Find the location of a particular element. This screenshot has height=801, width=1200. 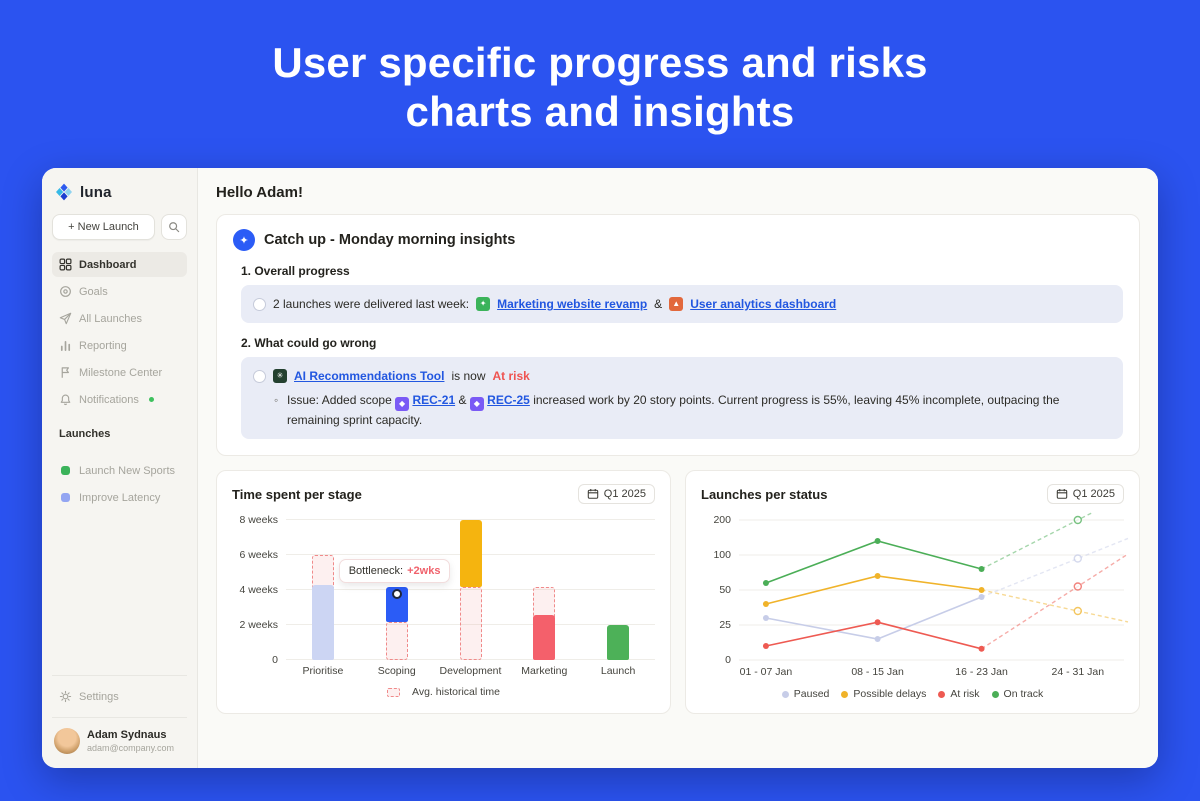

legend-label: Possible delays is located at coordinates (890, 694).